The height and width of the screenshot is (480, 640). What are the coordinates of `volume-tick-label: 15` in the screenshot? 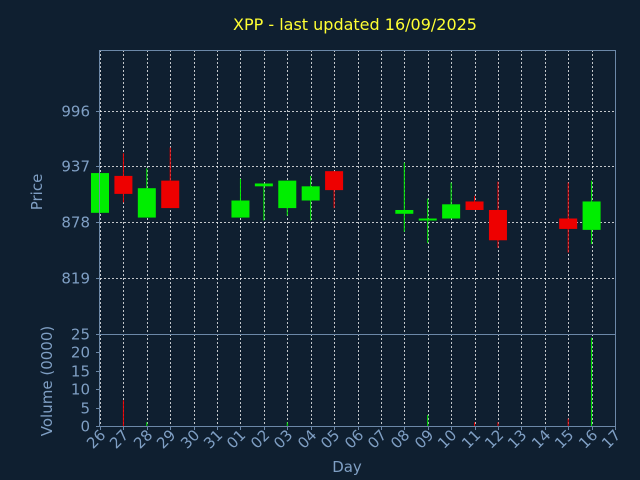 It's located at (80, 372).